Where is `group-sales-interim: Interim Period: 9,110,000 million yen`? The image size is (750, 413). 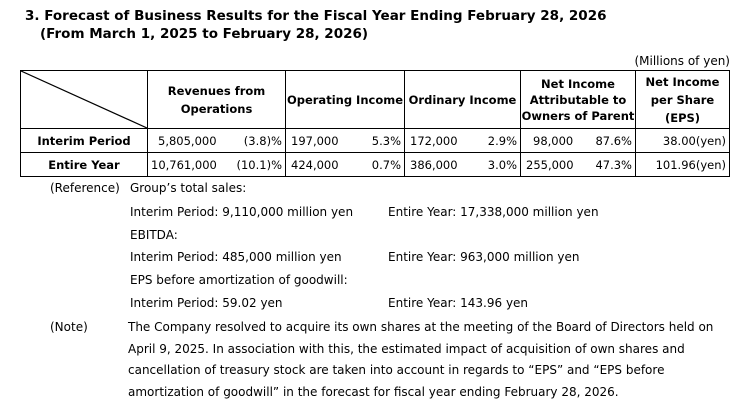
group-sales-interim: Interim Period: 9,110,000 million yen is located at coordinates (242, 212).